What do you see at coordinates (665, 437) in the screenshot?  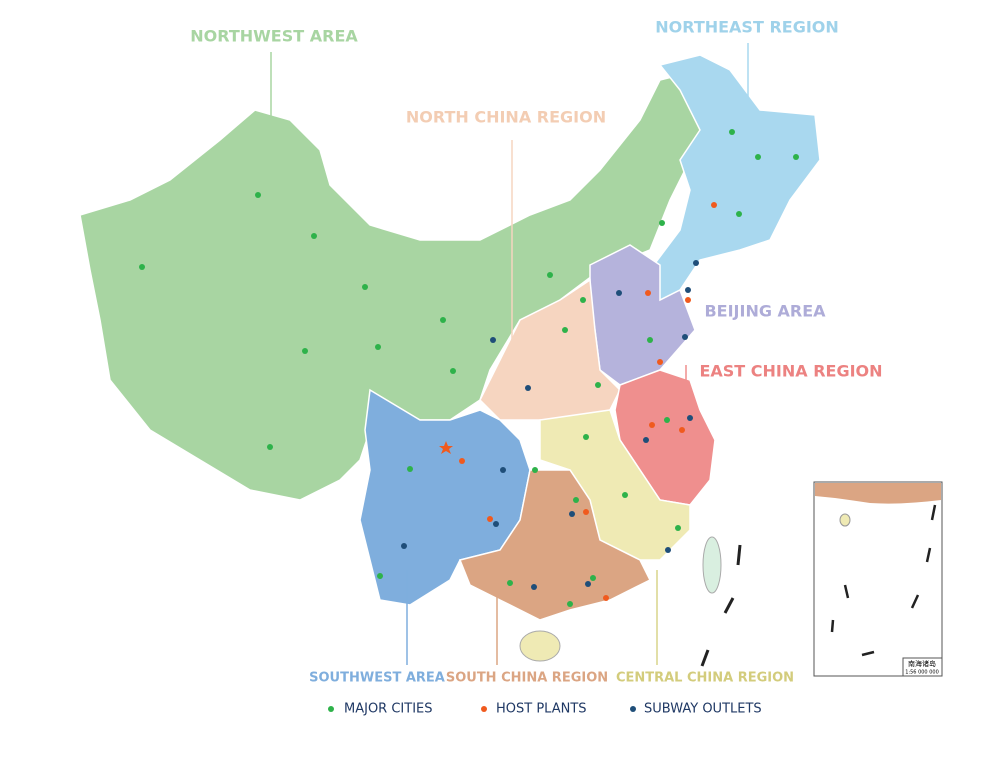 I see `east-china-region` at bounding box center [665, 437].